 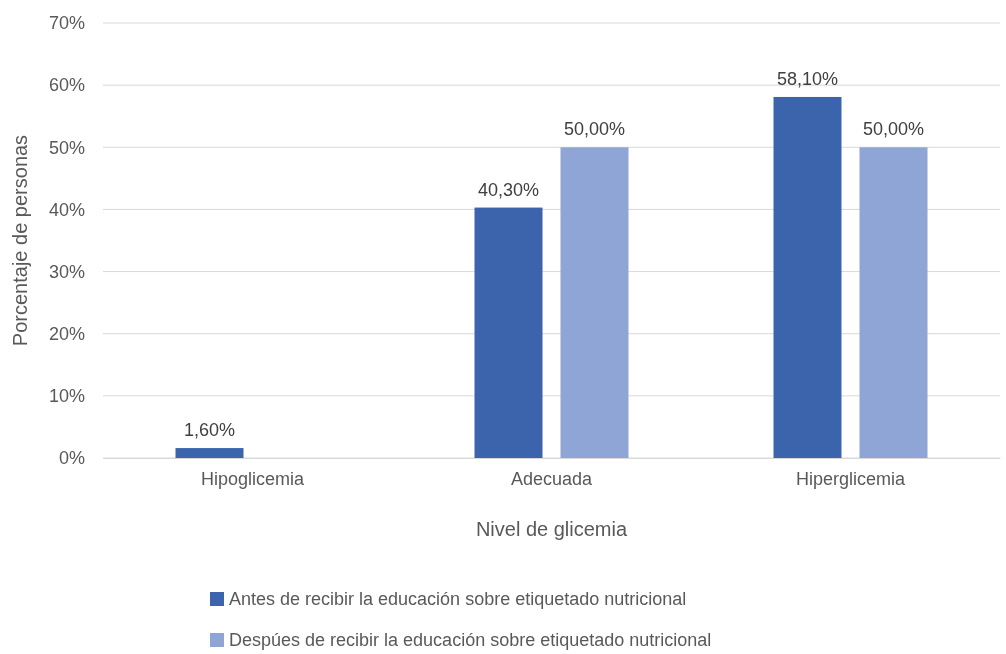 I want to click on data-label: 1,60%, so click(x=209, y=430).